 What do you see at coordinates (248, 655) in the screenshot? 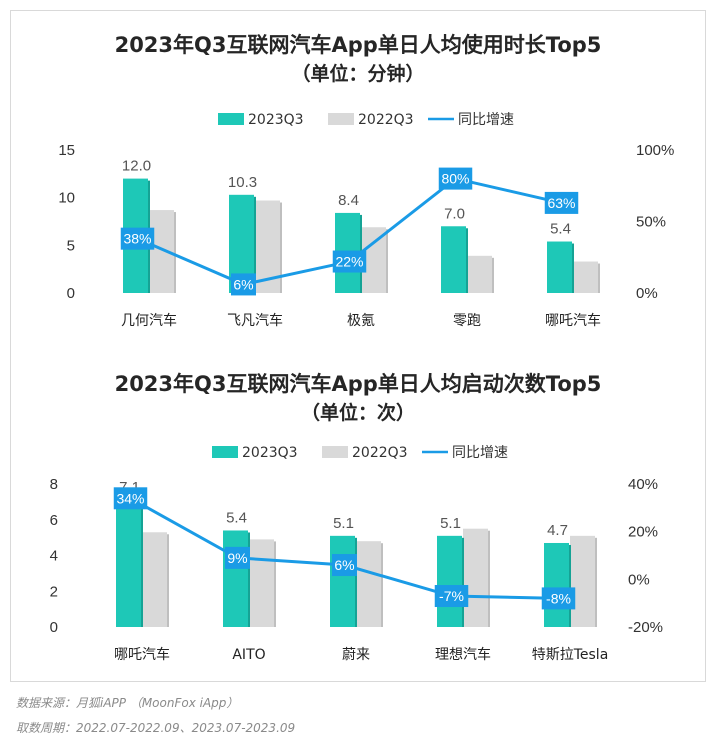
I see `category-label: AITO` at bounding box center [248, 655].